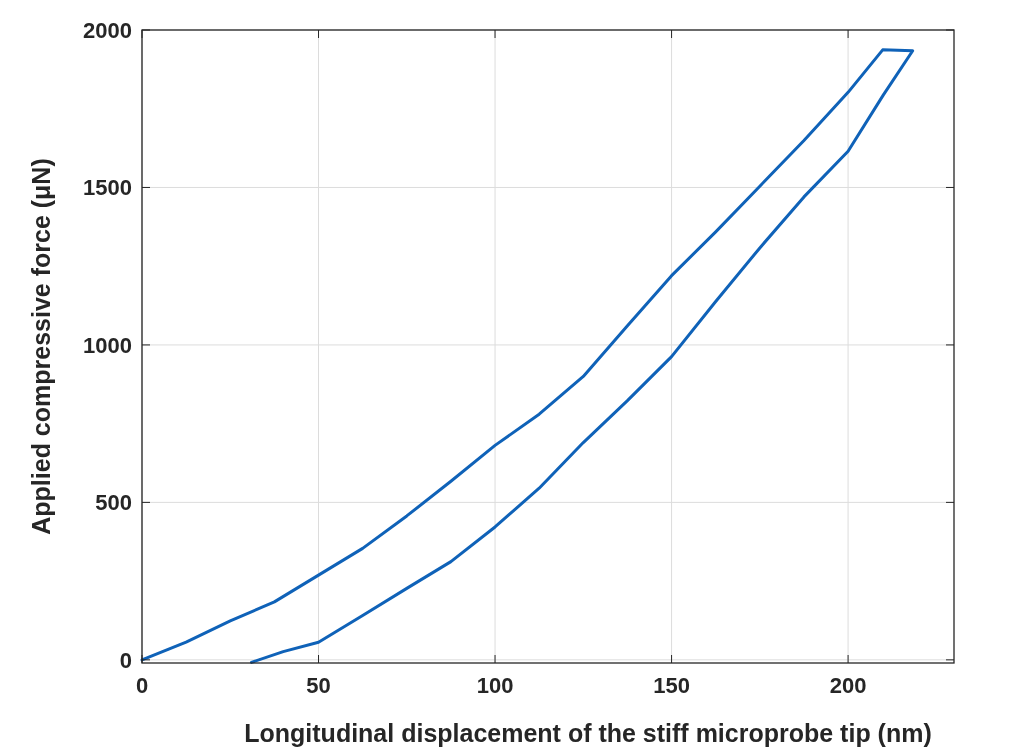 This screenshot has width=1010, height=748. I want to click on x-tick-label: 0, so click(142, 685).